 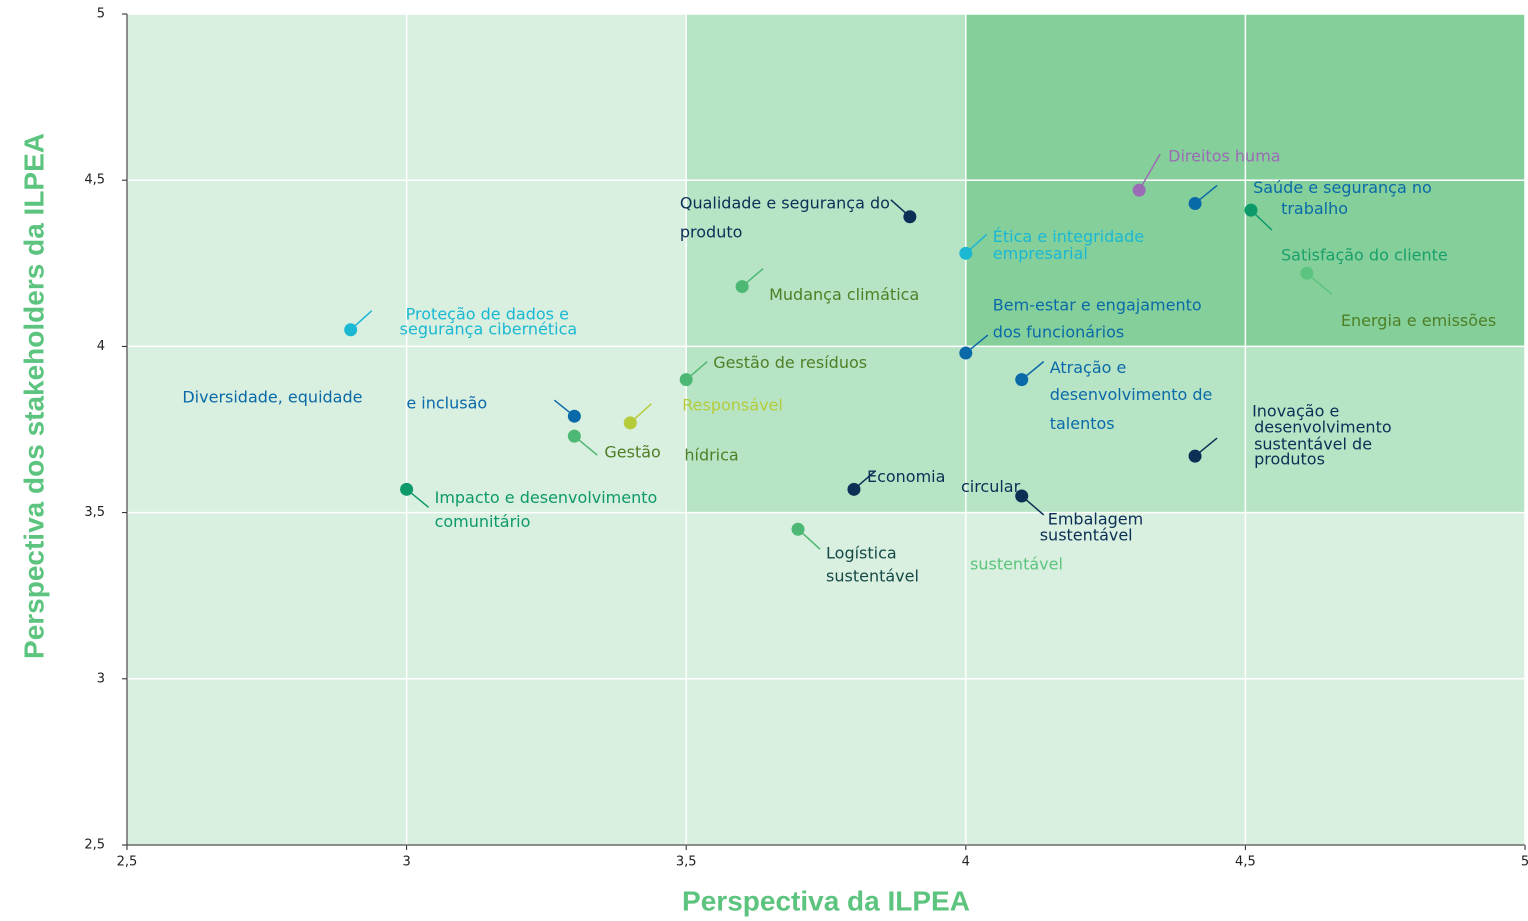 What do you see at coordinates (1418, 320) in the screenshot?
I see `point-label: Energia e emissões` at bounding box center [1418, 320].